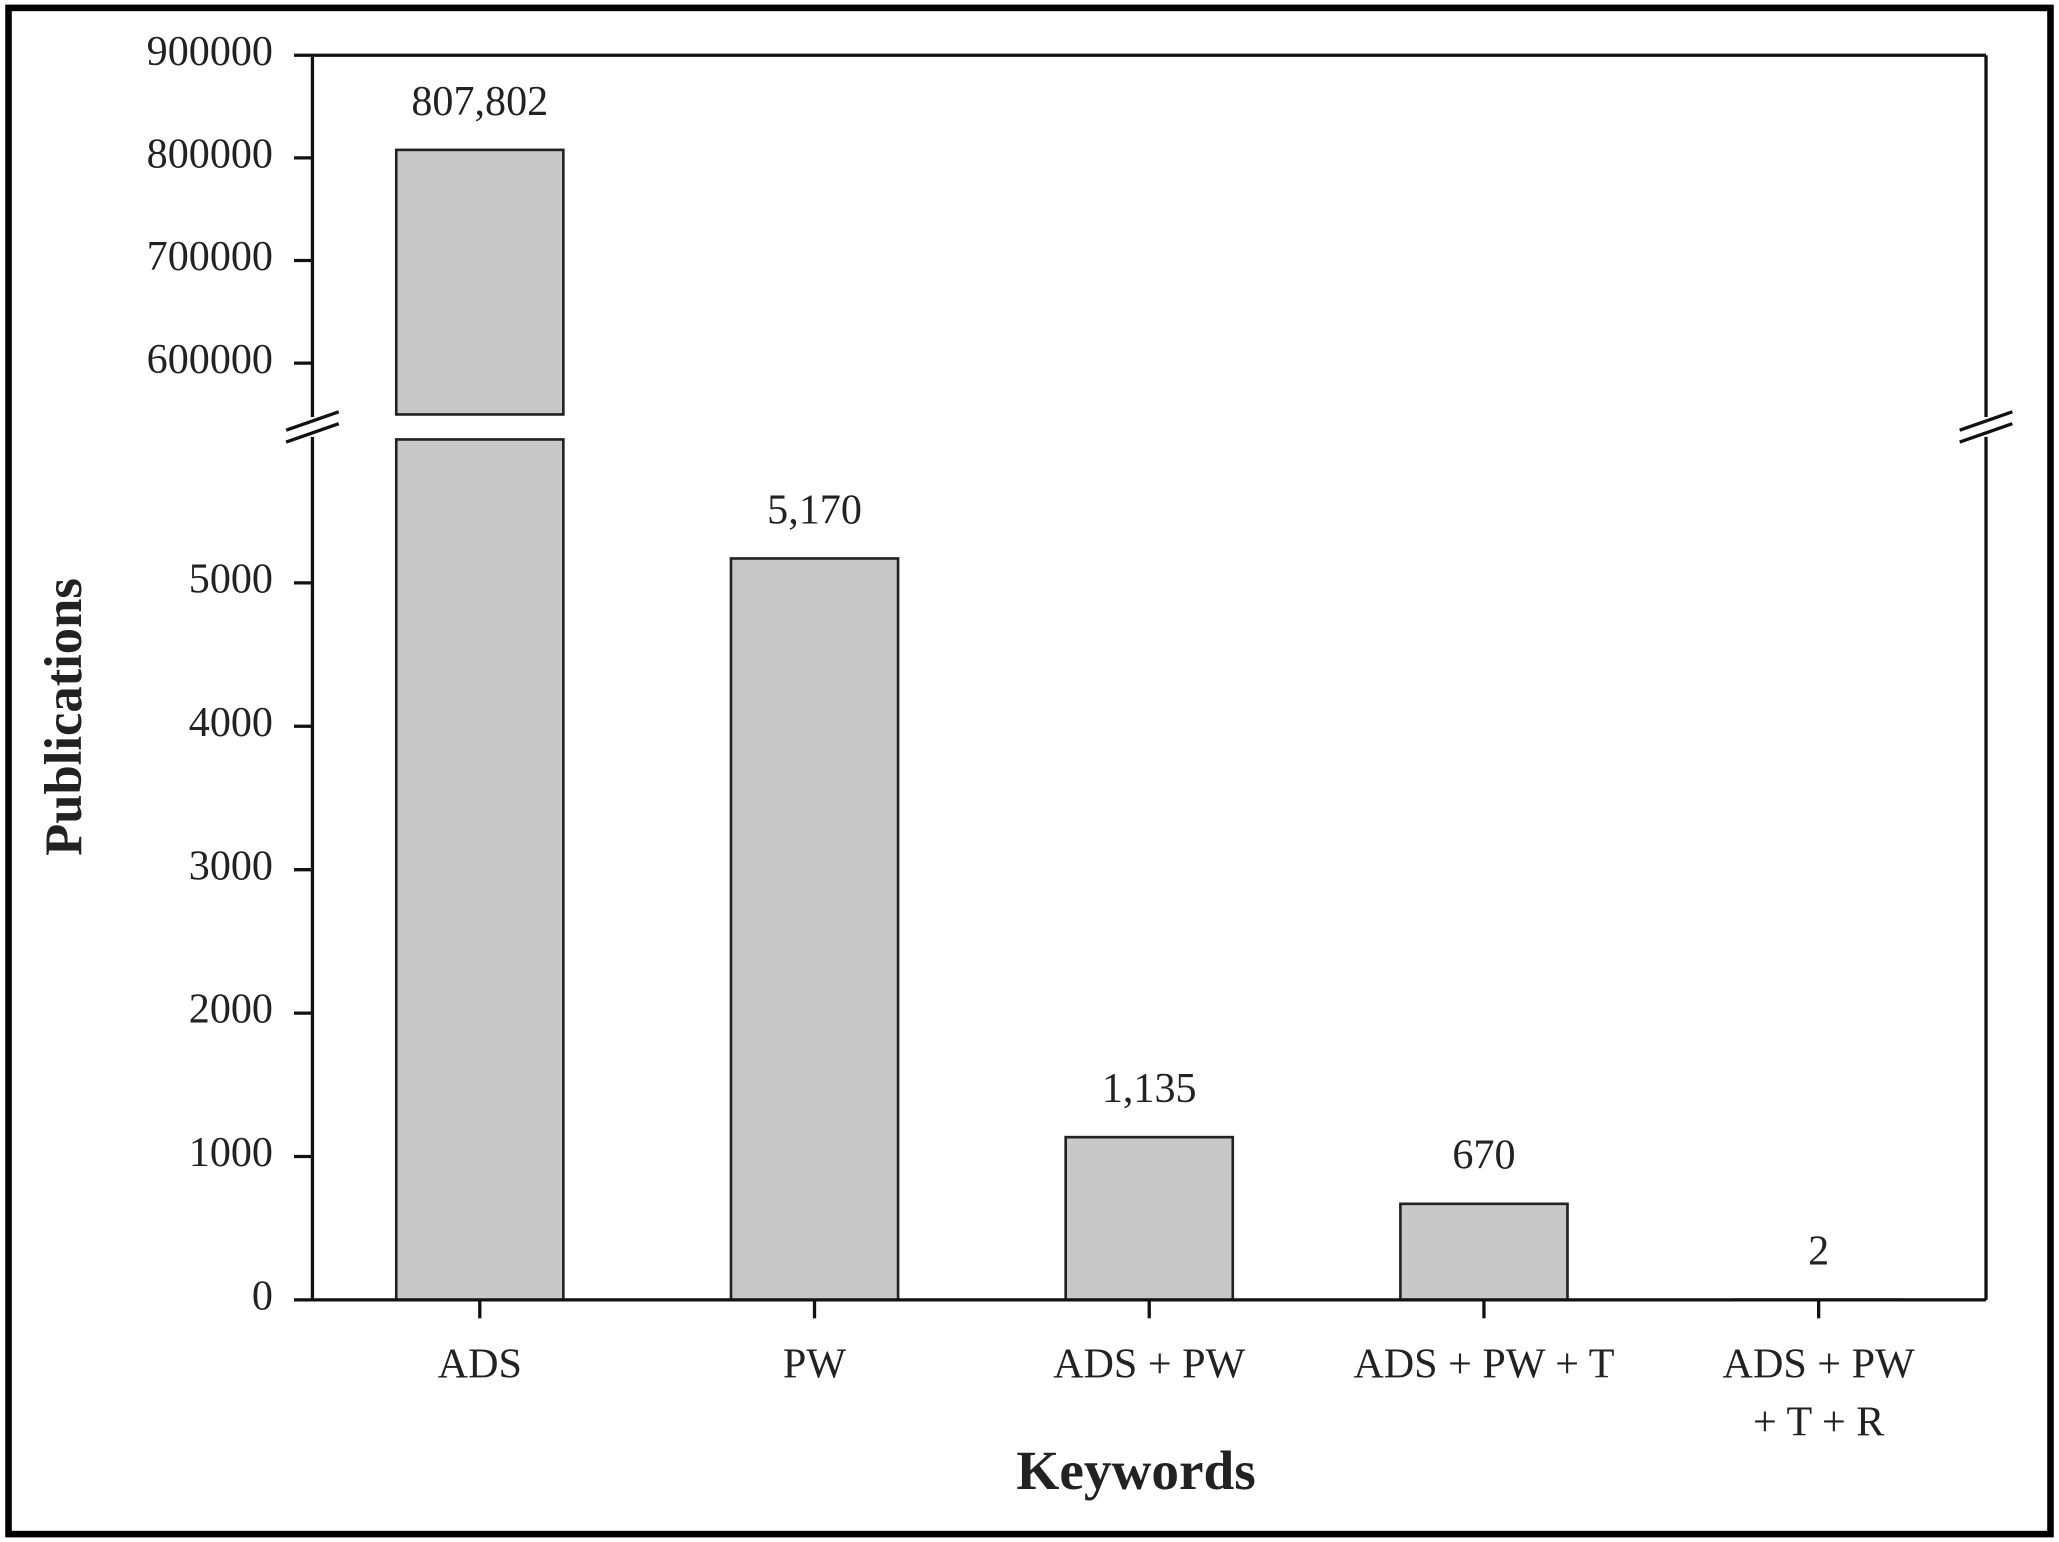 The width and height of the screenshot is (2059, 1542). I want to click on x-tick-label: ADS + PW + T, so click(1484, 1363).